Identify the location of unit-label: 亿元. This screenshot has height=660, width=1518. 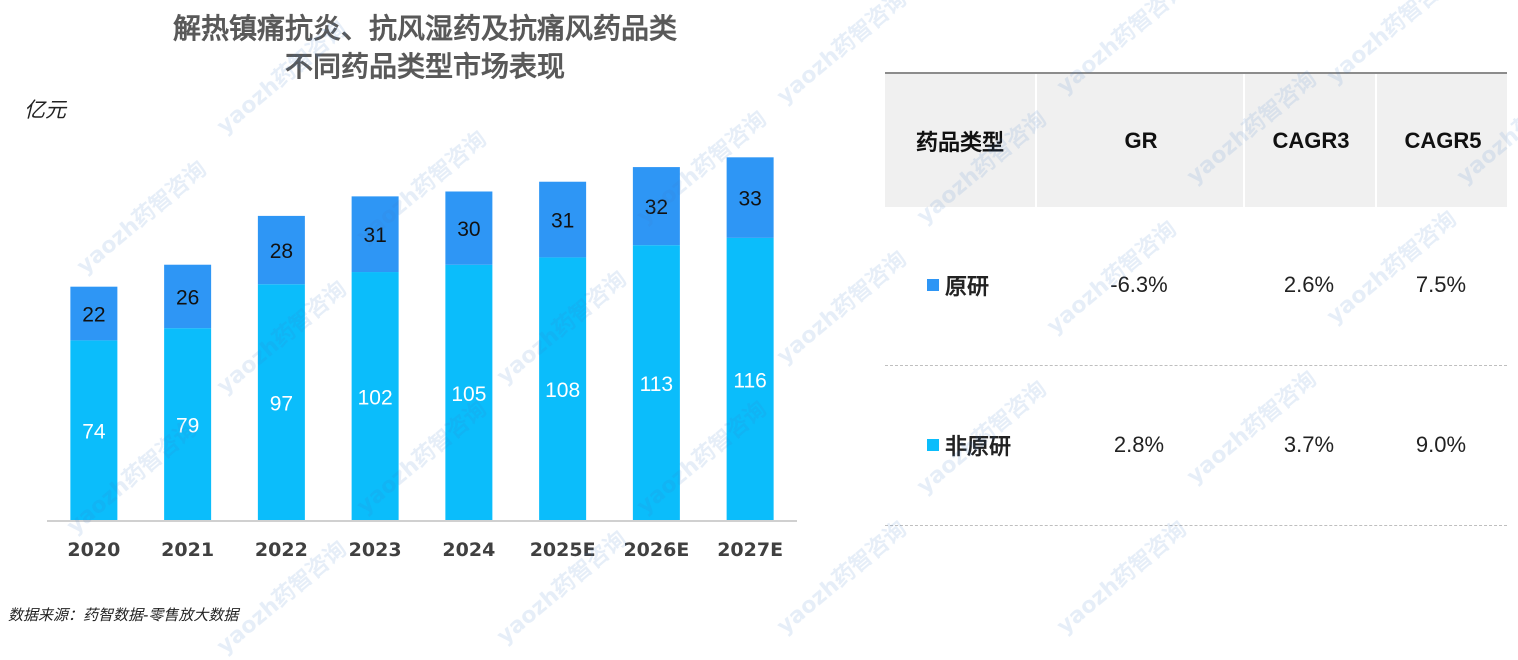
(45, 110).